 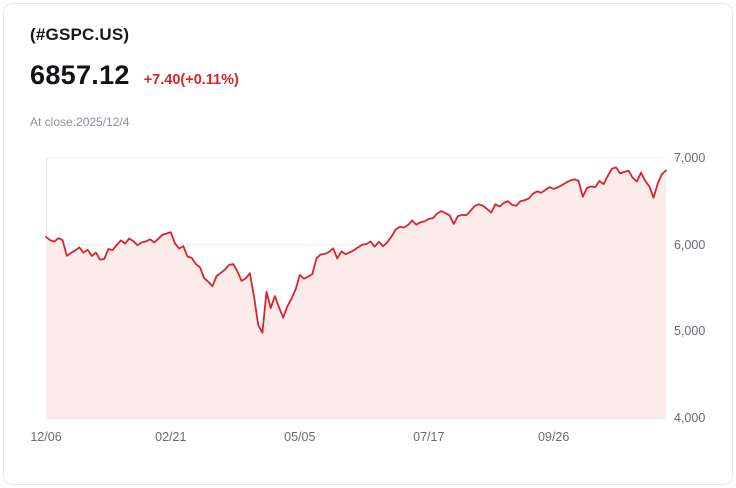 What do you see at coordinates (429, 437) in the screenshot?
I see `x-axis-label: 07/17` at bounding box center [429, 437].